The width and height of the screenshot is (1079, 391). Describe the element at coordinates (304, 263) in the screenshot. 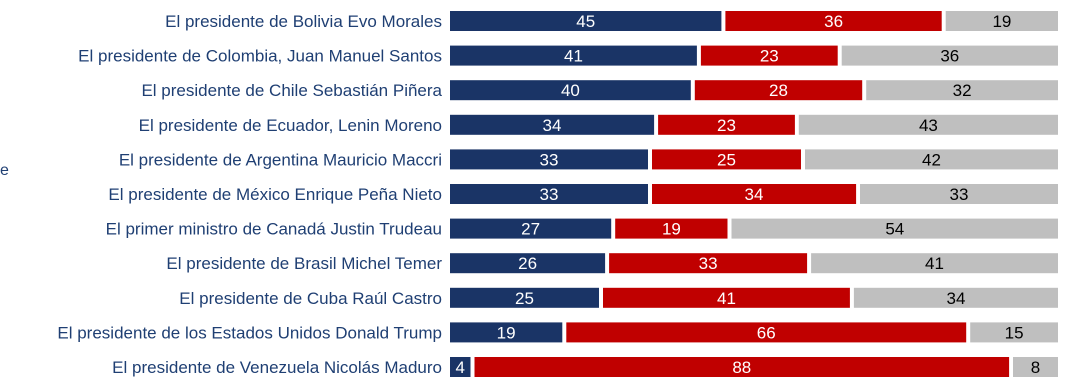

I see `category-label: El presidente de Brasil Michel Temer` at that location.